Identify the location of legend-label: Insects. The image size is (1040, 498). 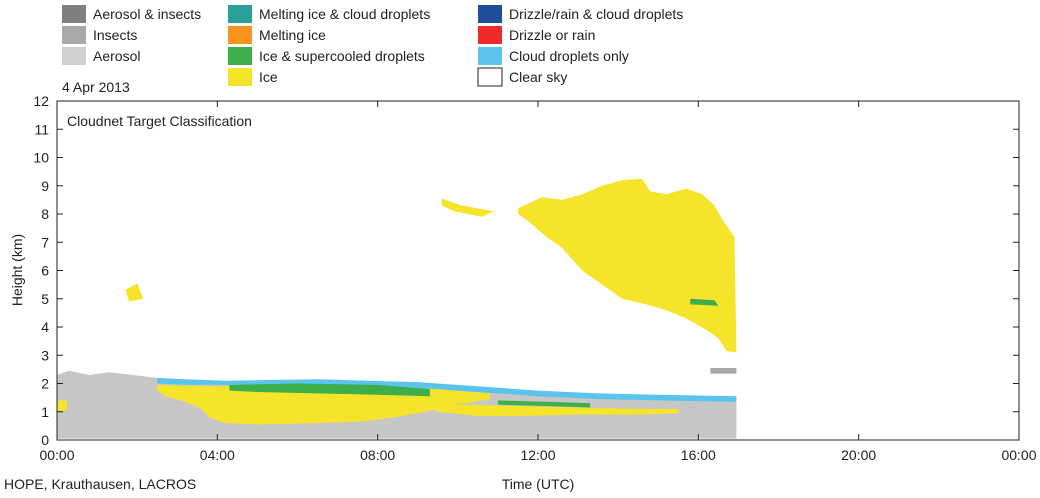
(115, 35).